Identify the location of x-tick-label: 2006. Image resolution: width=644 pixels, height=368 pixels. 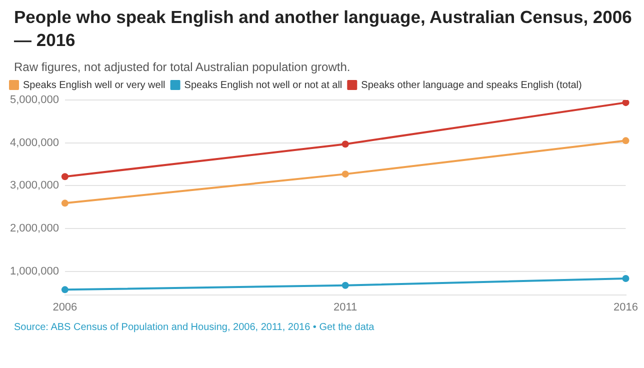
(65, 307).